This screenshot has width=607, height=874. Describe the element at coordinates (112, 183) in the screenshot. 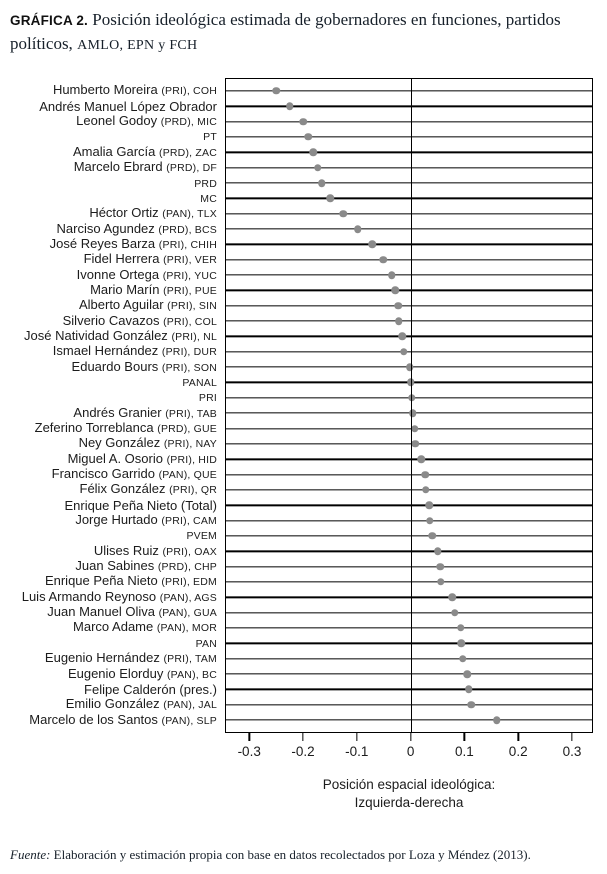

I see `row-label: PRD` at that location.